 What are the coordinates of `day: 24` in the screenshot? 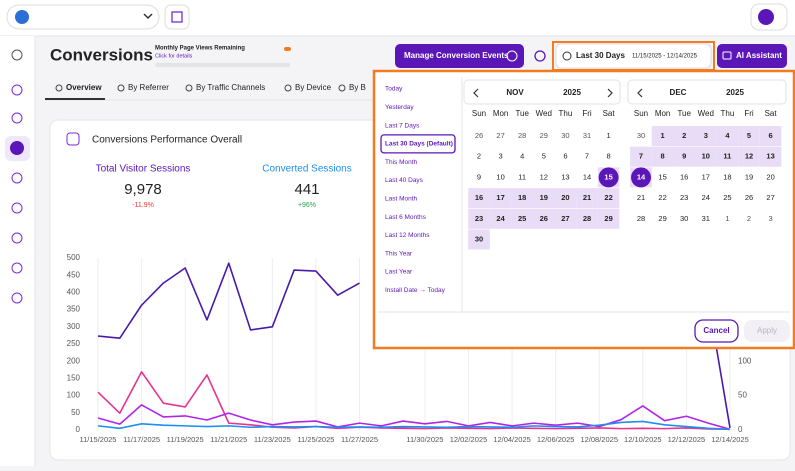 It's located at (500, 218).